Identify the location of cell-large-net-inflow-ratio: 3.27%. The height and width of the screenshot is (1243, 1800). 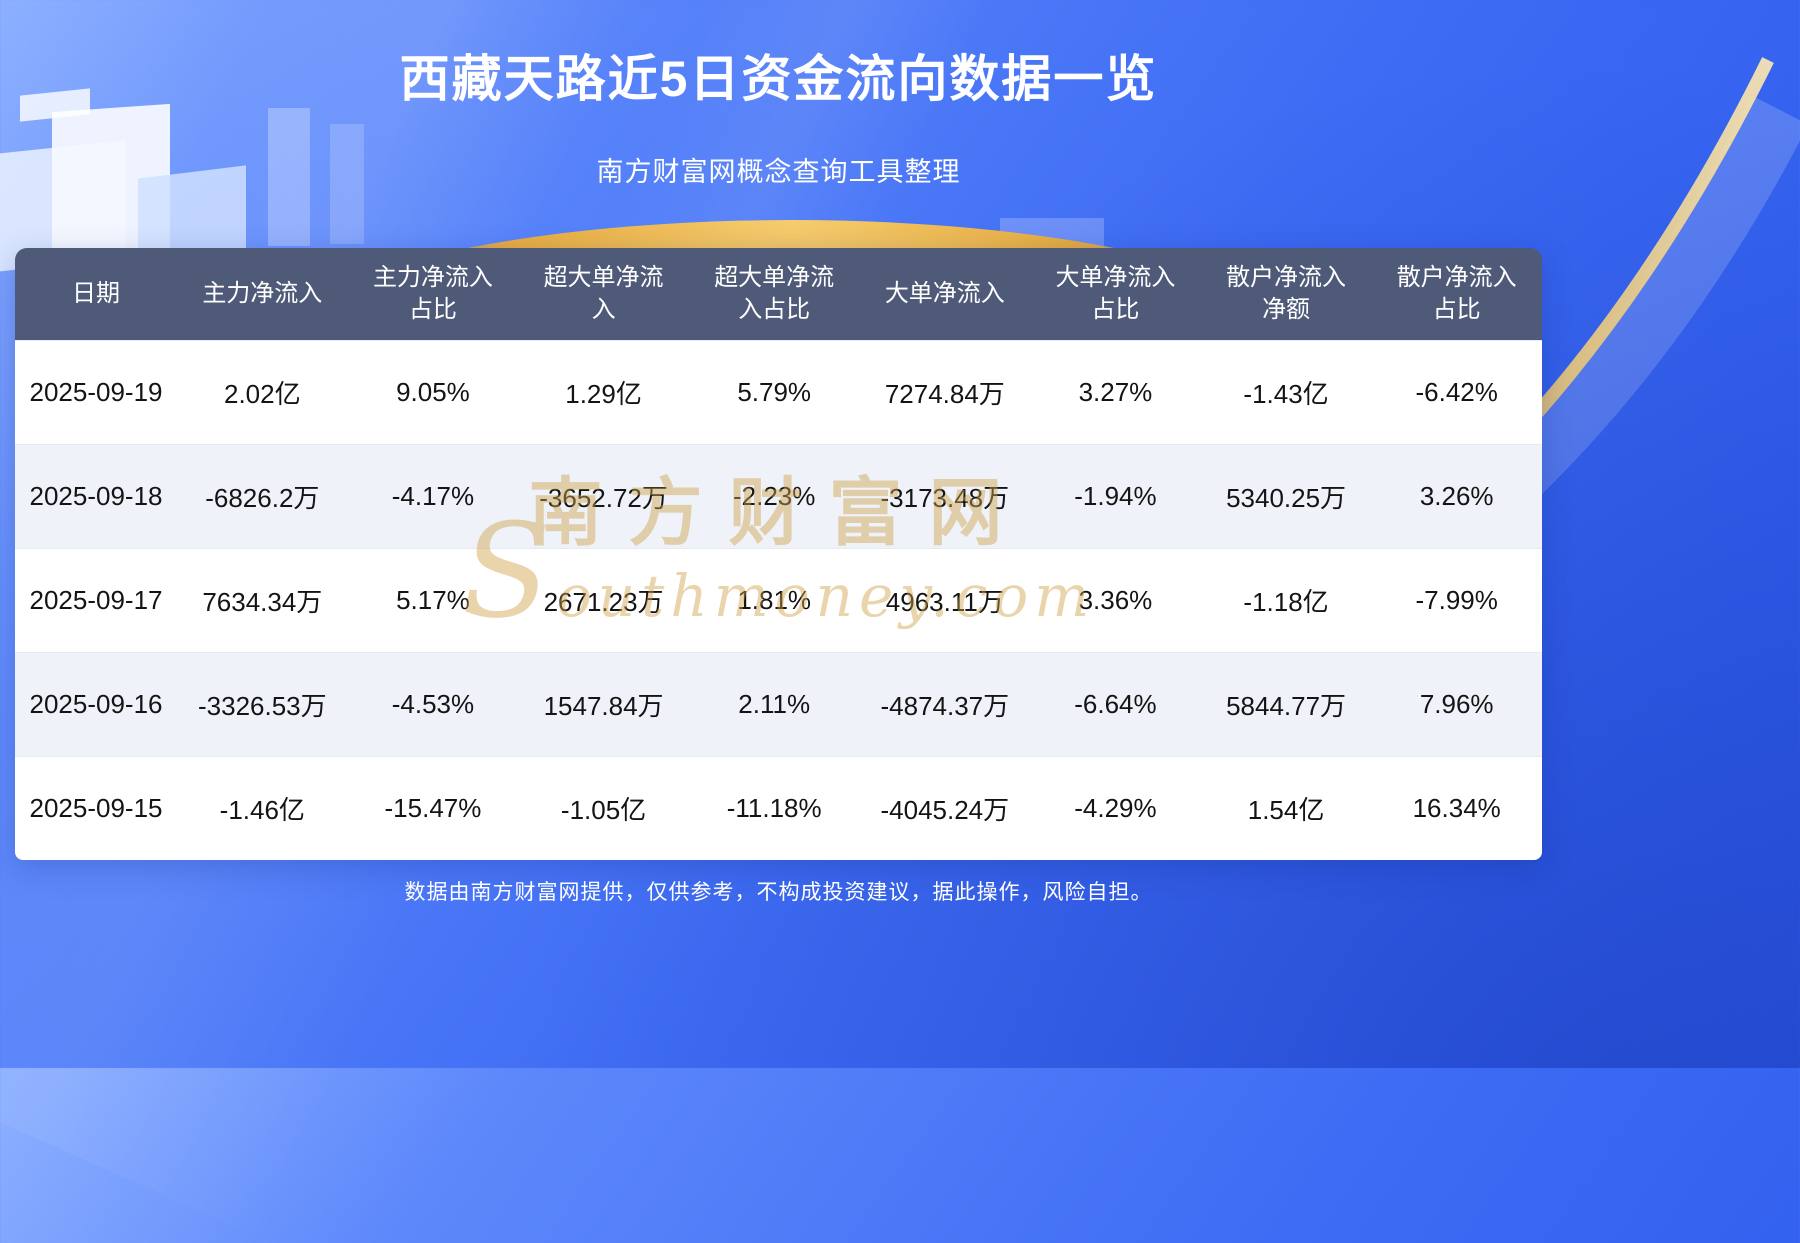
(1115, 392).